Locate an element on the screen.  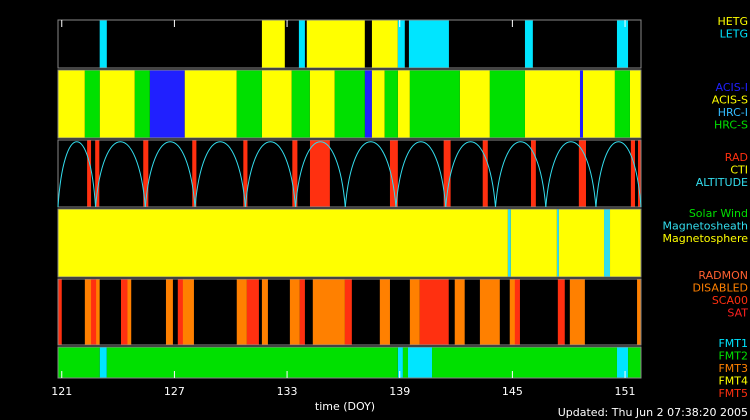
x-axis-label: time (DOY) is located at coordinates (345, 406).